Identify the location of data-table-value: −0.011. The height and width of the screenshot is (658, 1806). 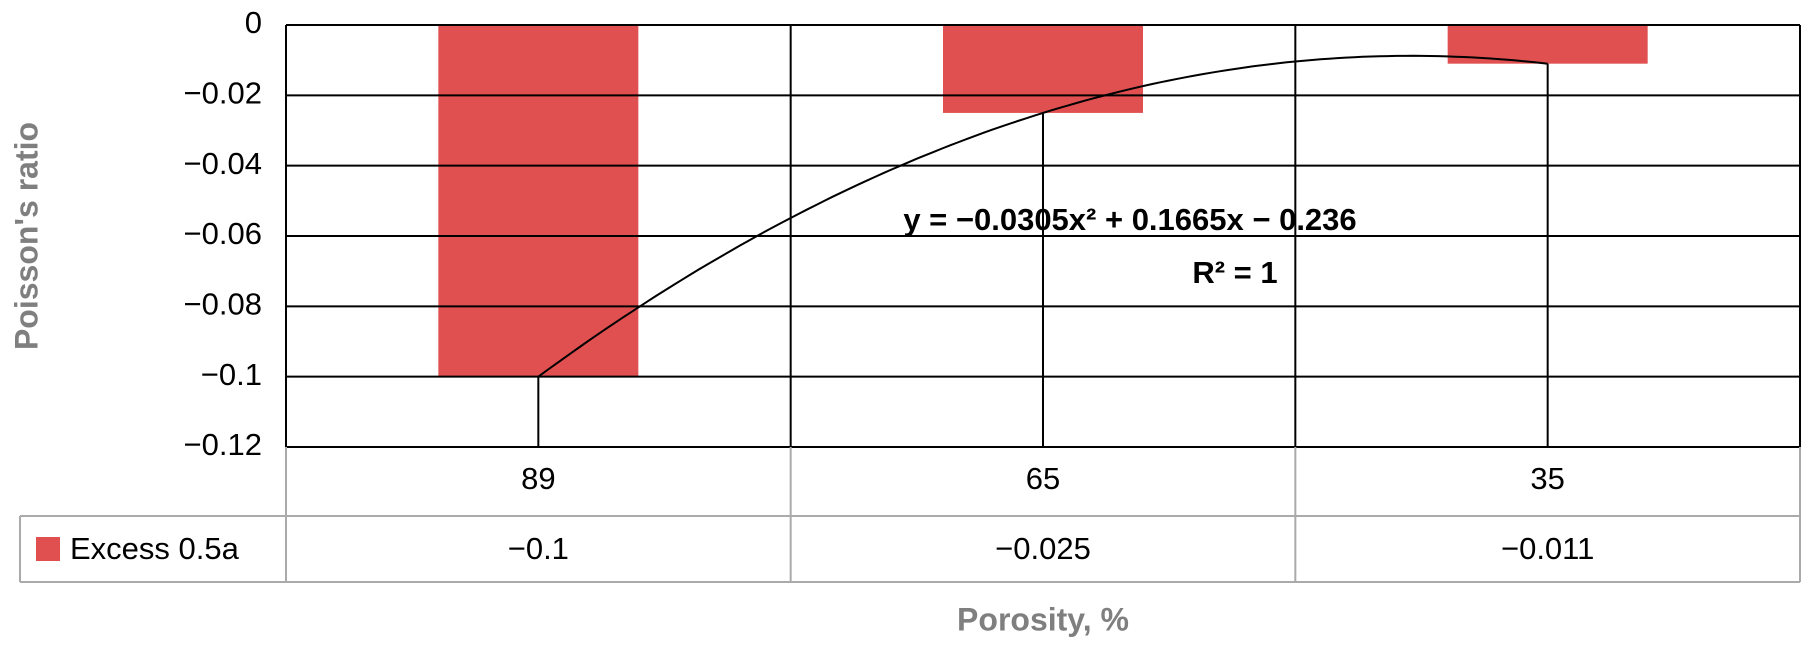
(1547, 548).